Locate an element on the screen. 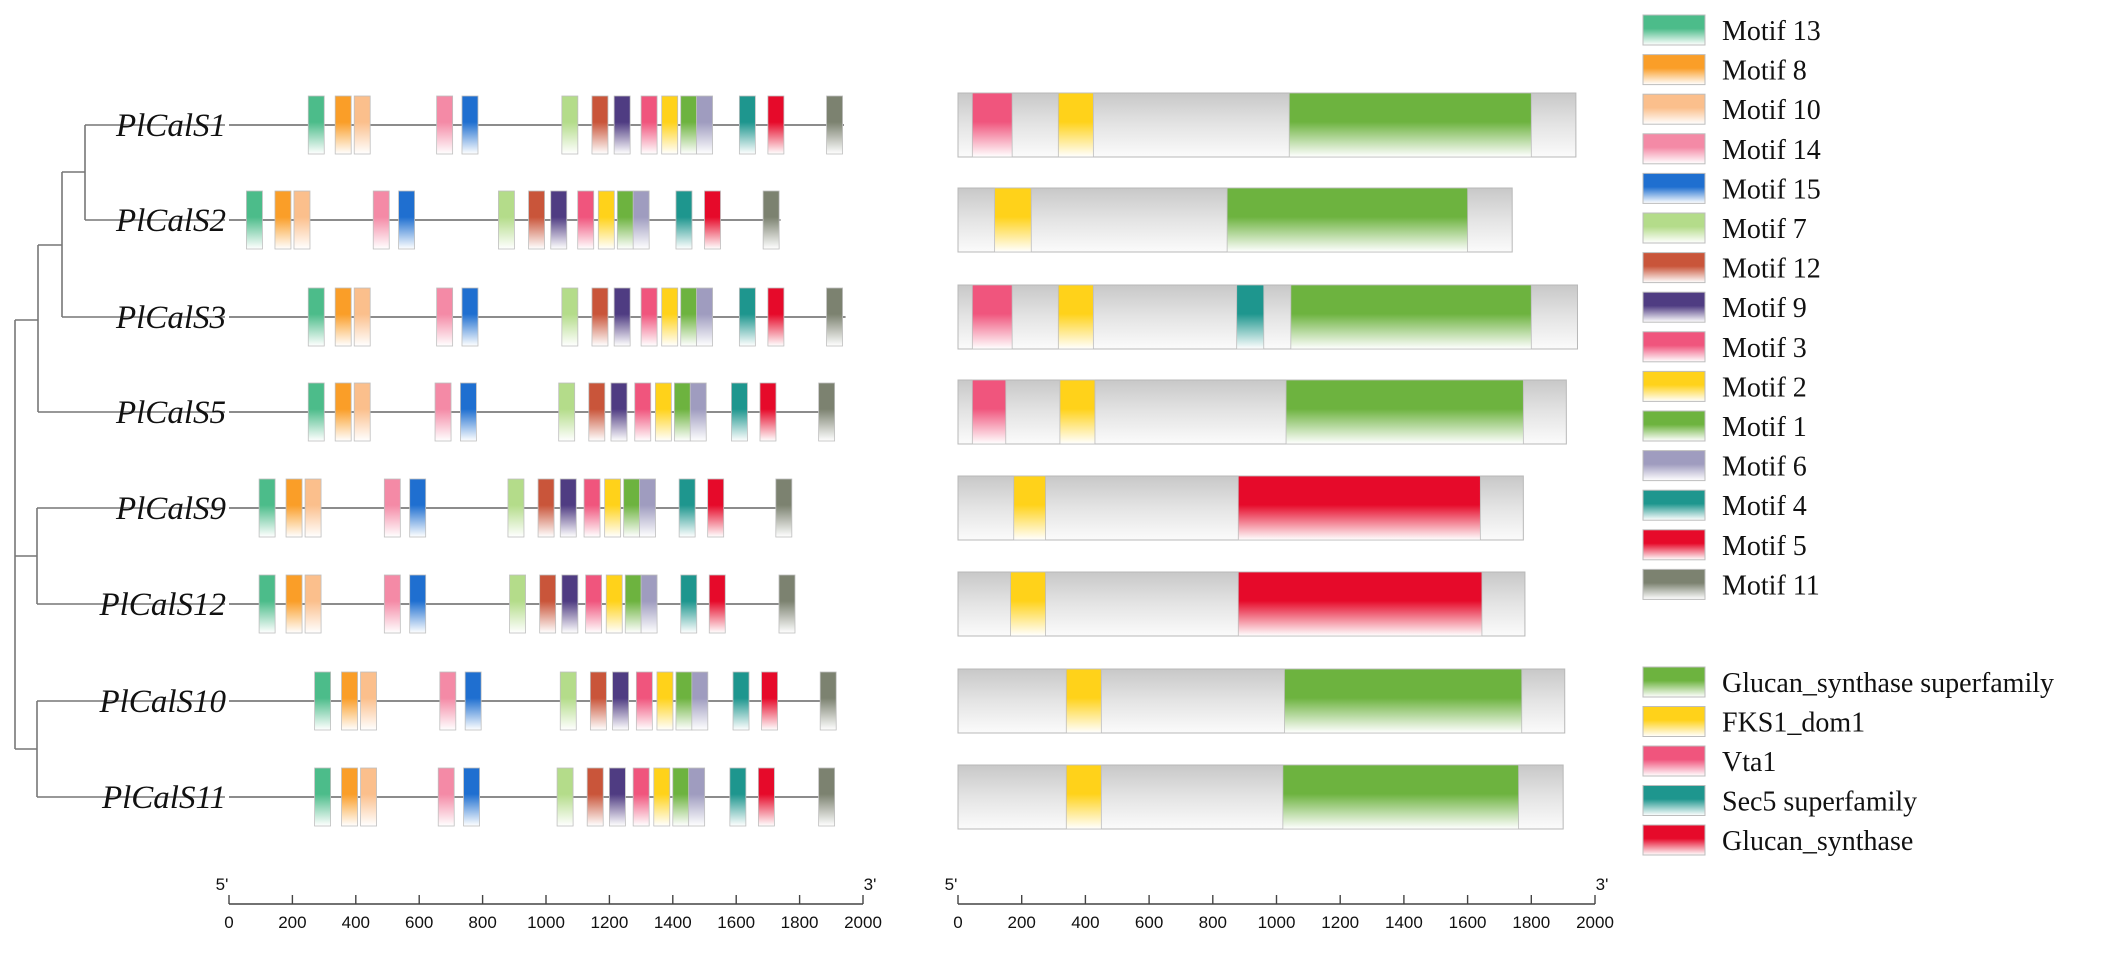 The width and height of the screenshot is (2103, 958). legend-item-sec5-superfamily: Sec5 superfamily is located at coordinates (1779, 801).